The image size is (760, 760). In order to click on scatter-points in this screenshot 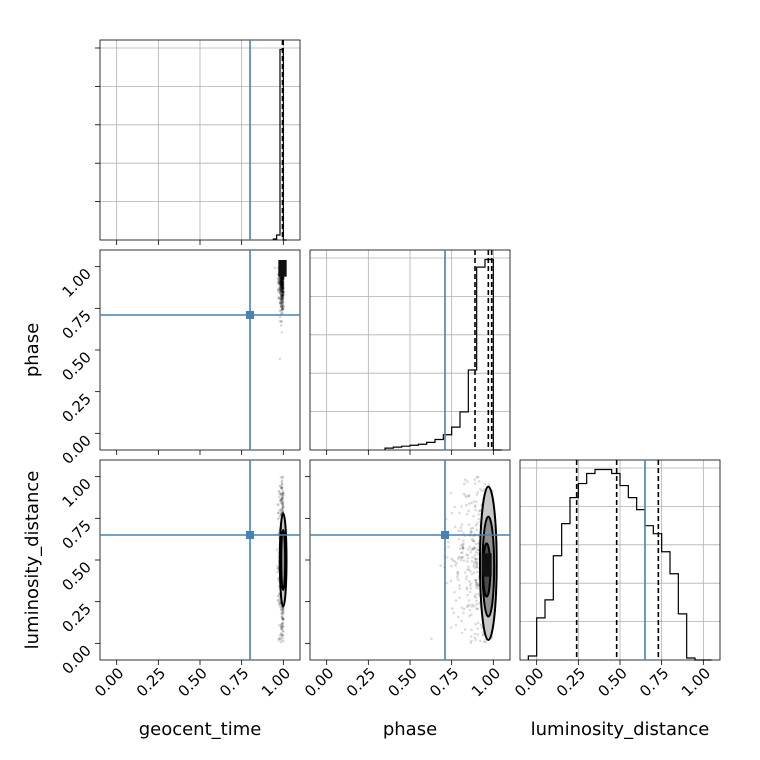, I will do `click(279, 313)`.